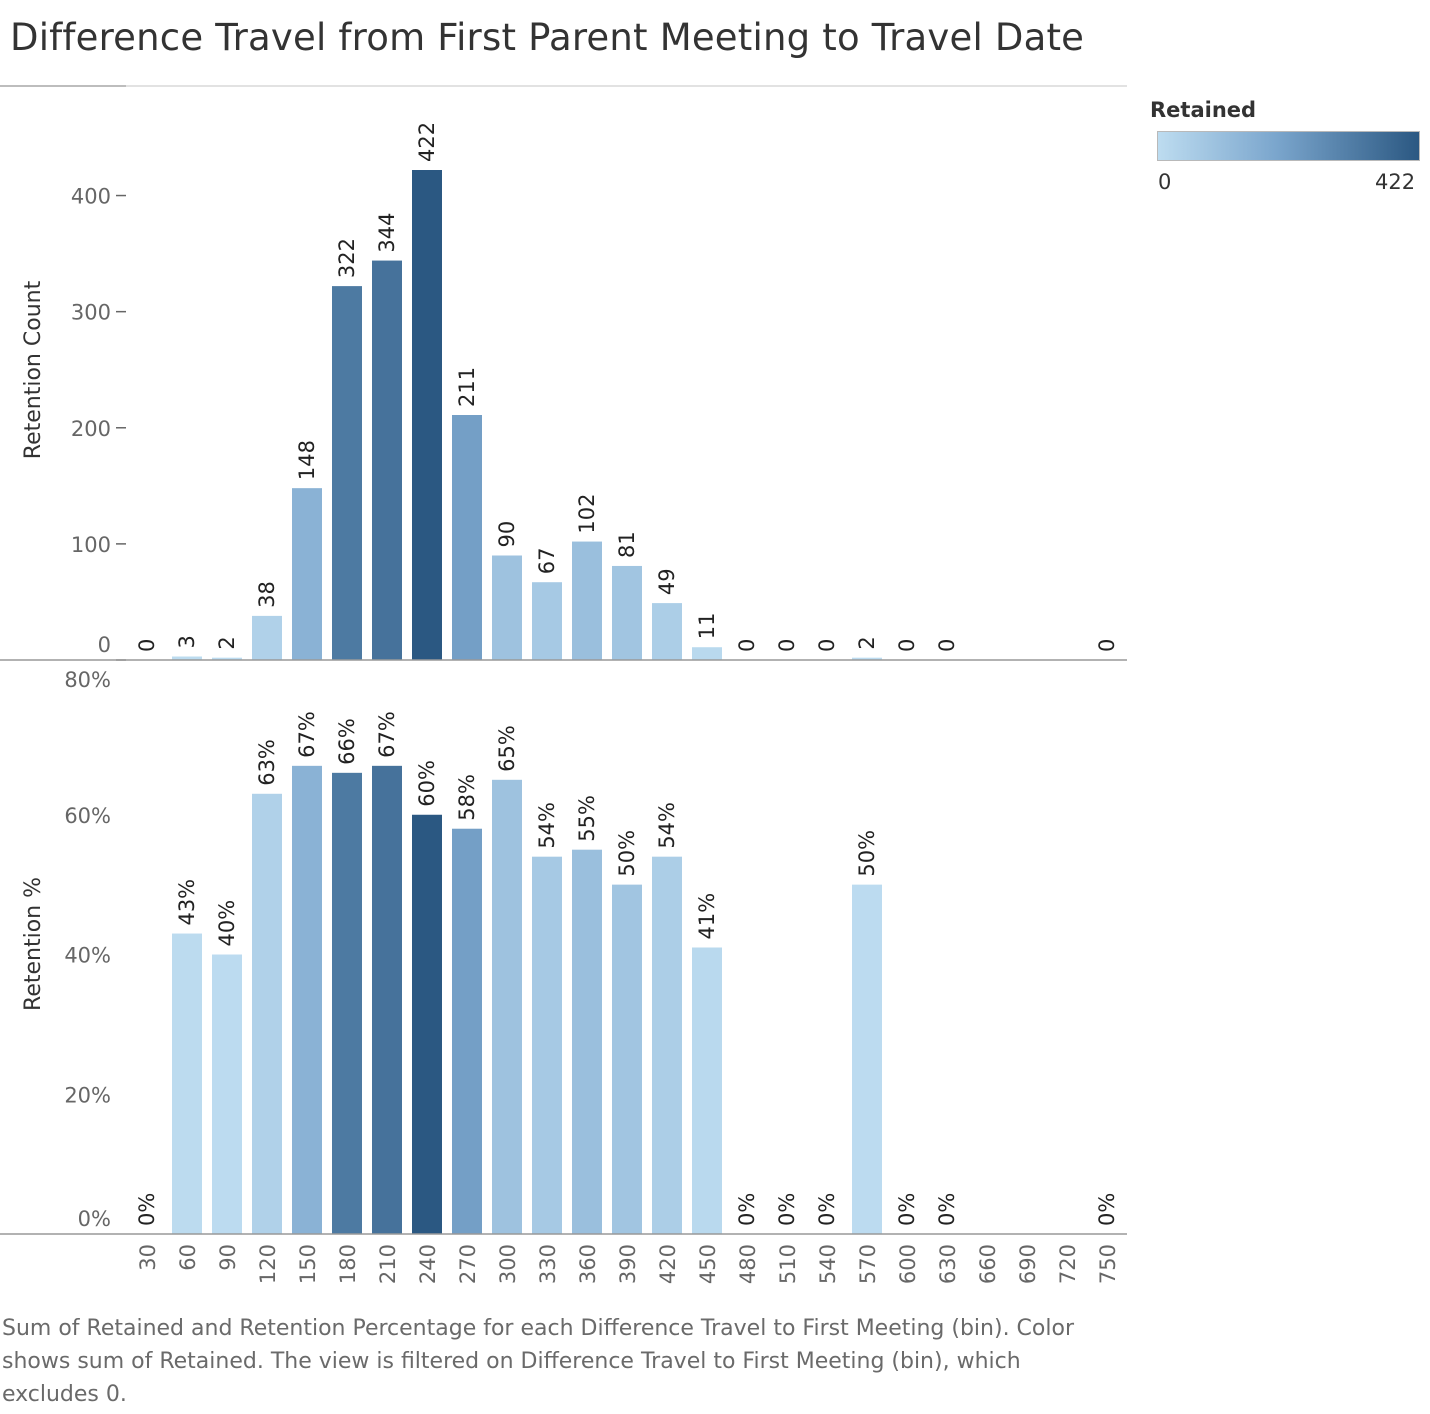  I want to click on count-data-label-600: 0, so click(907, 645).